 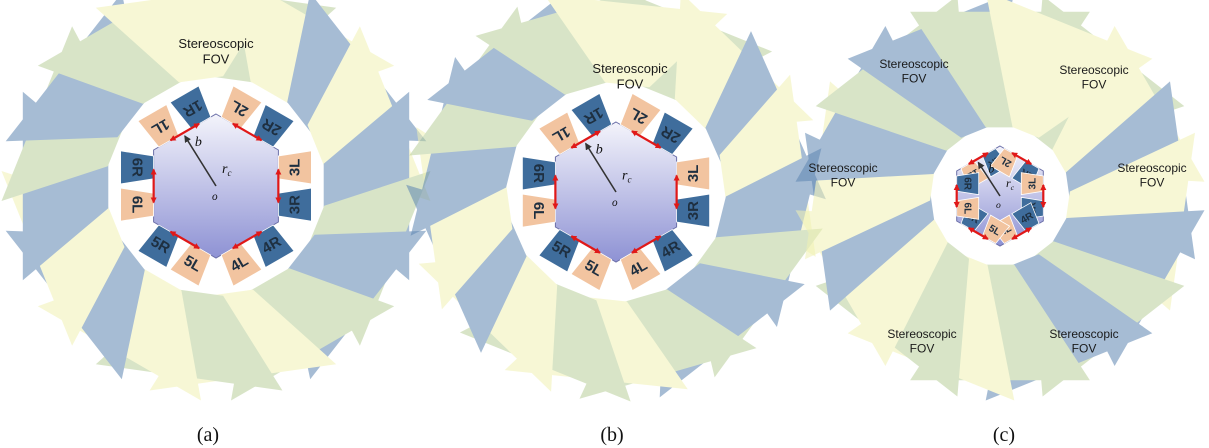 What do you see at coordinates (611, 435) in the screenshot?
I see `caption-b: (b)` at bounding box center [611, 435].